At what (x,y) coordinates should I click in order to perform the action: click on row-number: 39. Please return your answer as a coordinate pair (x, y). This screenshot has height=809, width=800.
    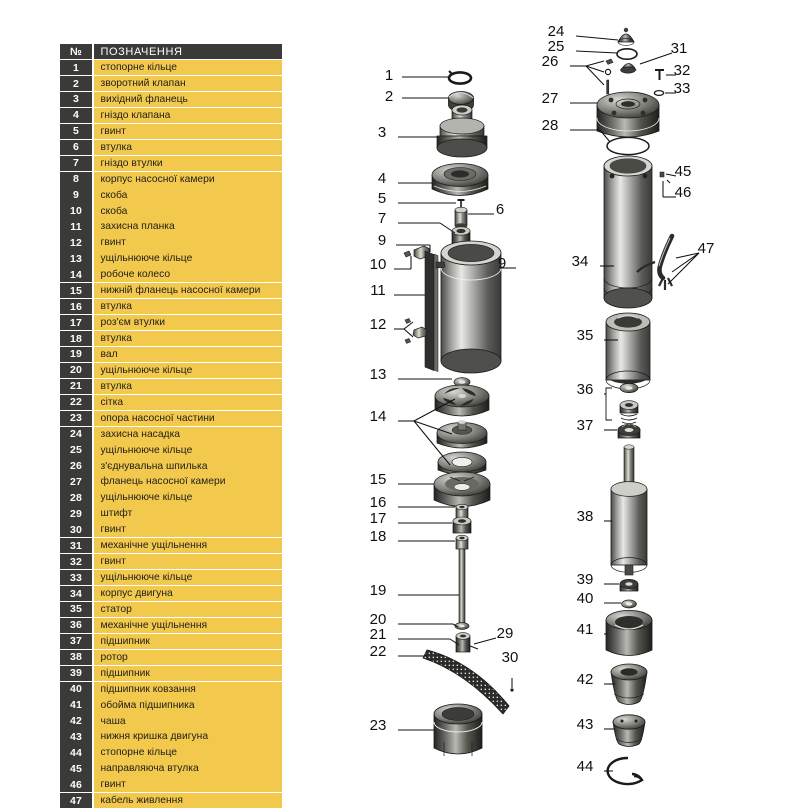
    Looking at the image, I should click on (76, 673).